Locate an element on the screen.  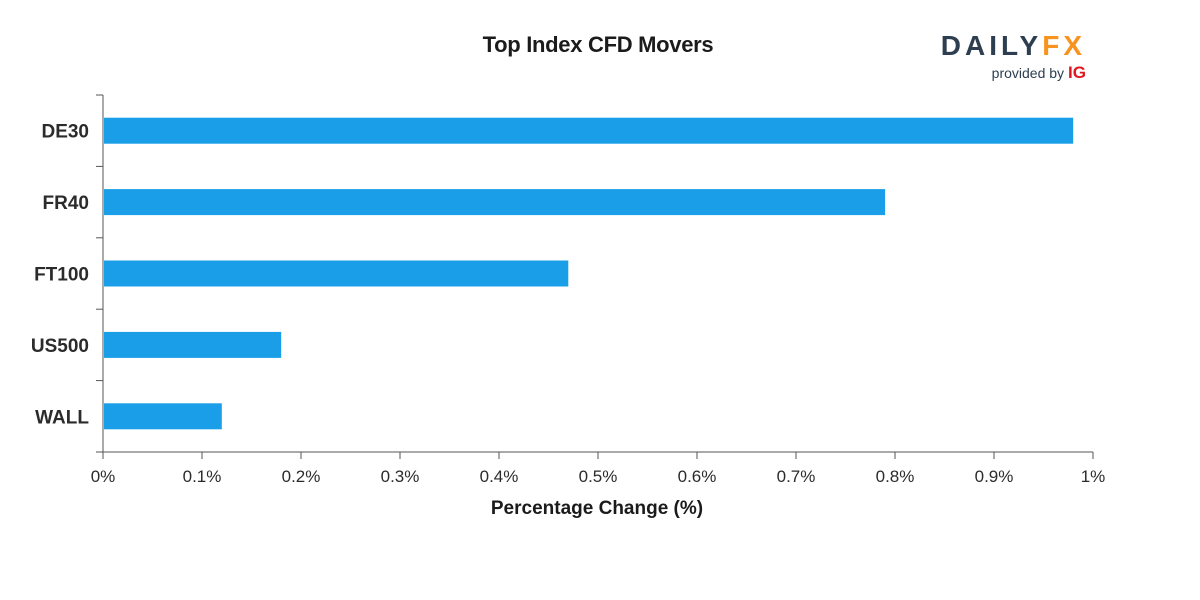
logo-ig-text: IG is located at coordinates (1077, 72).